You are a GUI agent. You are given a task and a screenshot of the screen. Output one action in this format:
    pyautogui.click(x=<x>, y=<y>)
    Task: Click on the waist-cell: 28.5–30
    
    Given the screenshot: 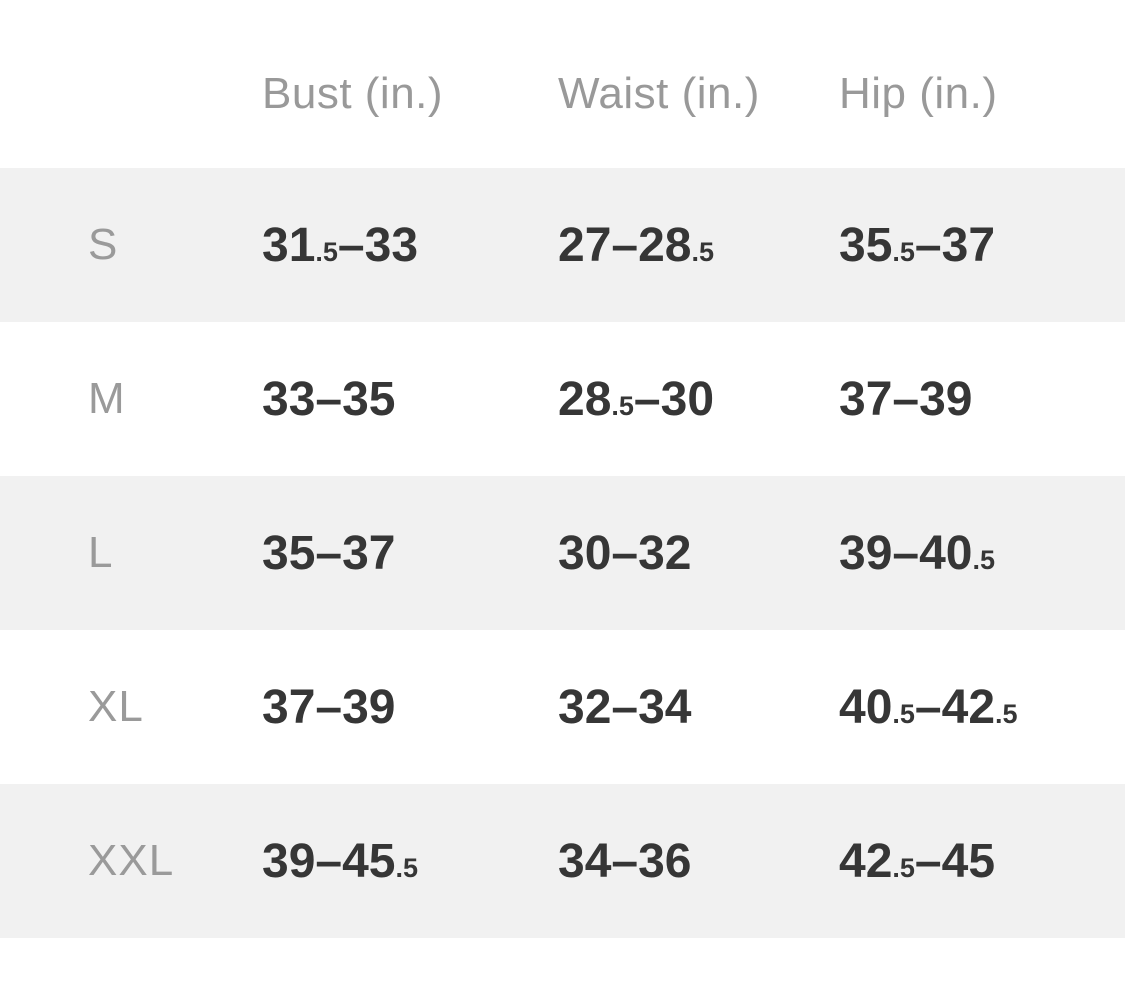 What is the action you would take?
    pyautogui.click(x=698, y=399)
    